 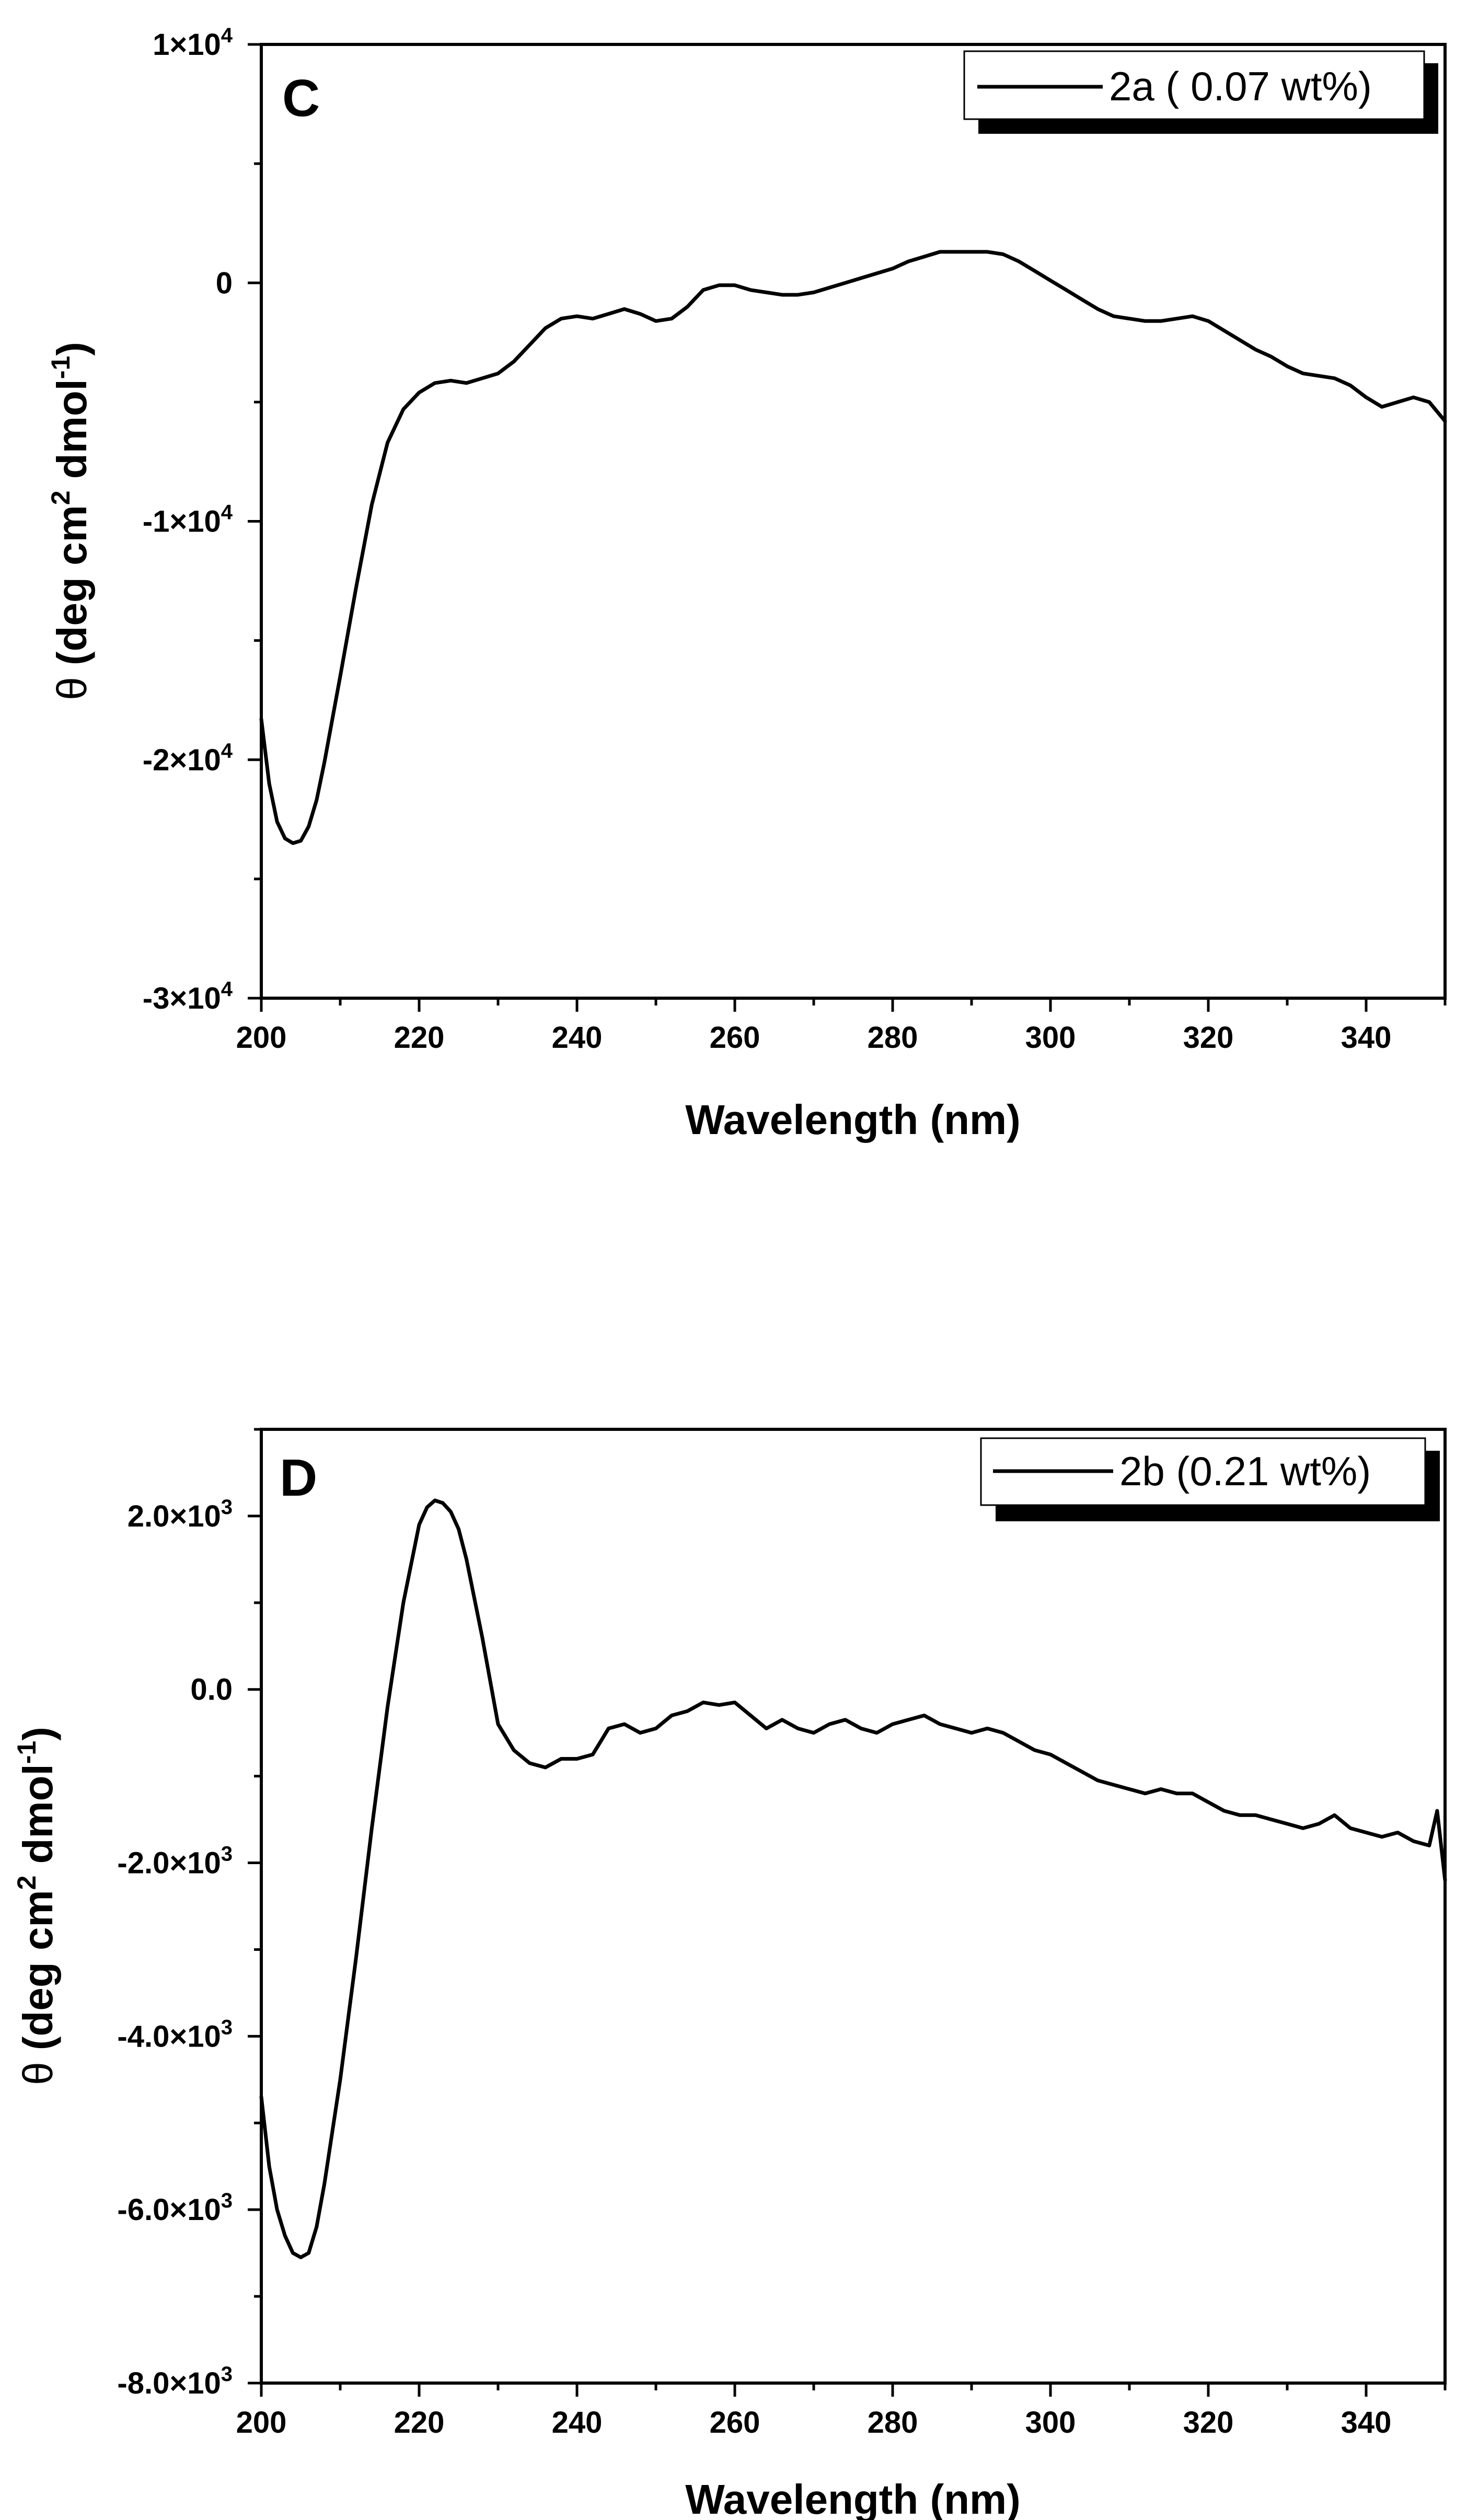 What do you see at coordinates (175, 1861) in the screenshot?
I see `y-tick-label: -2.0×10³` at bounding box center [175, 1861].